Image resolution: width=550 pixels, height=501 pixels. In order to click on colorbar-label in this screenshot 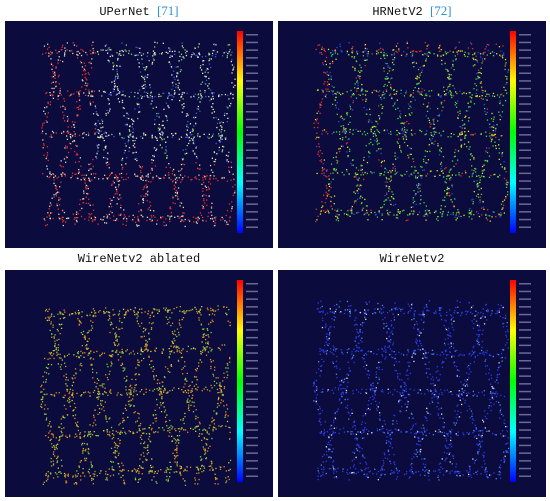, I will do `click(252, 361)`.